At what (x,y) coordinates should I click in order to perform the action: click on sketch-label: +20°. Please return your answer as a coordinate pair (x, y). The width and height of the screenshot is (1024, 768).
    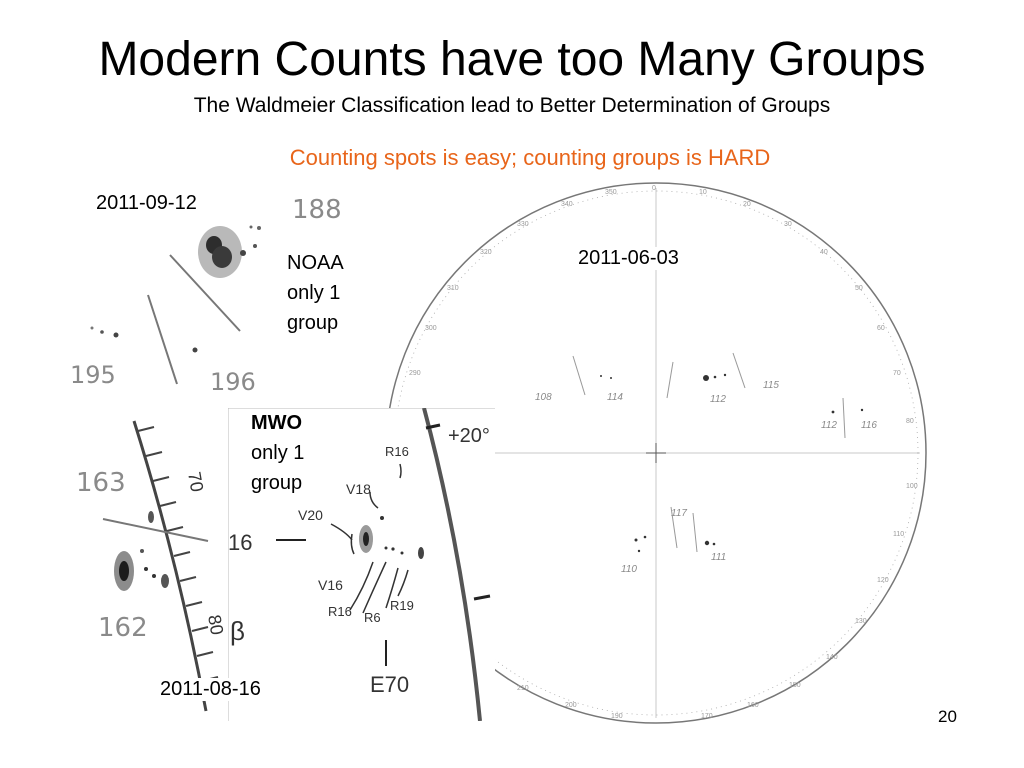
    Looking at the image, I should click on (469, 436).